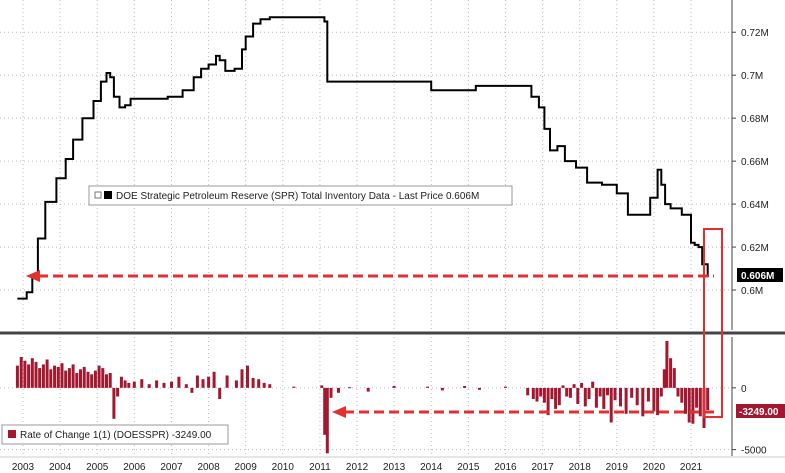 The width and height of the screenshot is (785, 473). What do you see at coordinates (713, 323) in the screenshot?
I see `highlight-box` at bounding box center [713, 323].